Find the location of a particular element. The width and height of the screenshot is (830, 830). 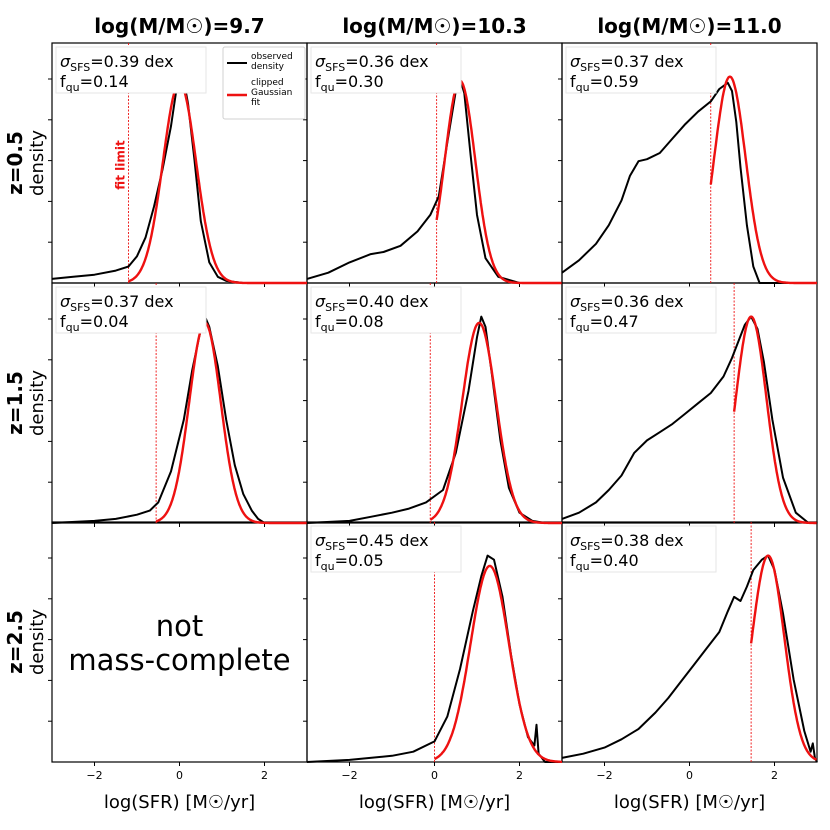

fqu-label: fqu=0.30 is located at coordinates (349, 83).